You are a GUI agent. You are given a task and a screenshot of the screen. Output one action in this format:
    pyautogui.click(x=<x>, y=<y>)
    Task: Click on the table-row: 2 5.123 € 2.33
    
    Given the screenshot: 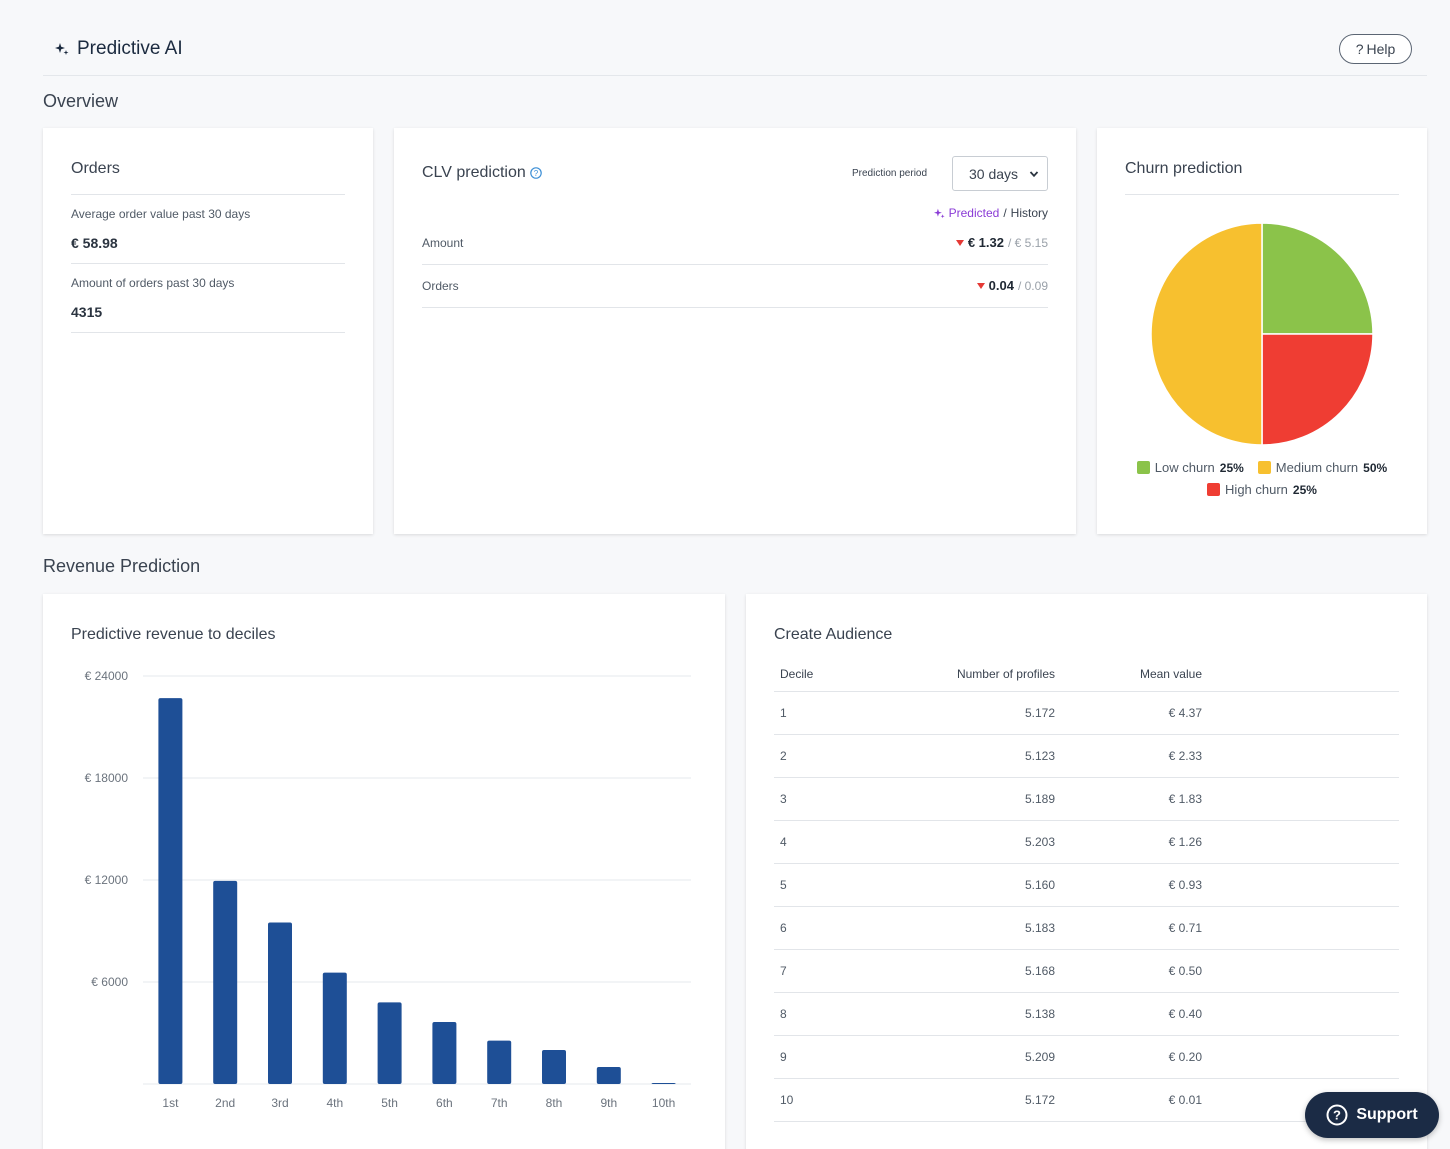 What is the action you would take?
    pyautogui.click(x=1086, y=756)
    